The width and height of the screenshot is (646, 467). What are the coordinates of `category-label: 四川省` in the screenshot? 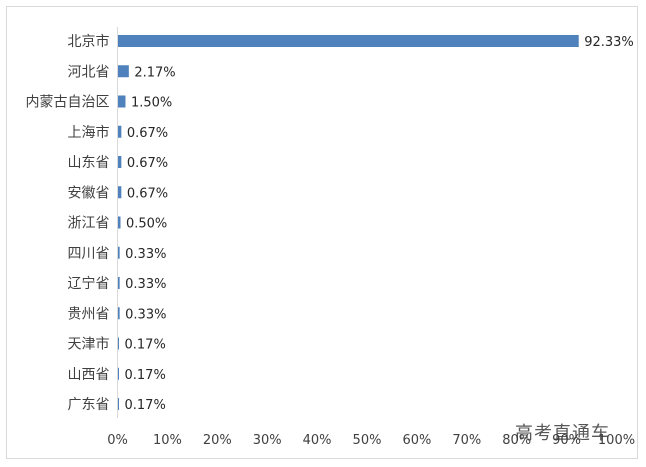 It's located at (89, 254).